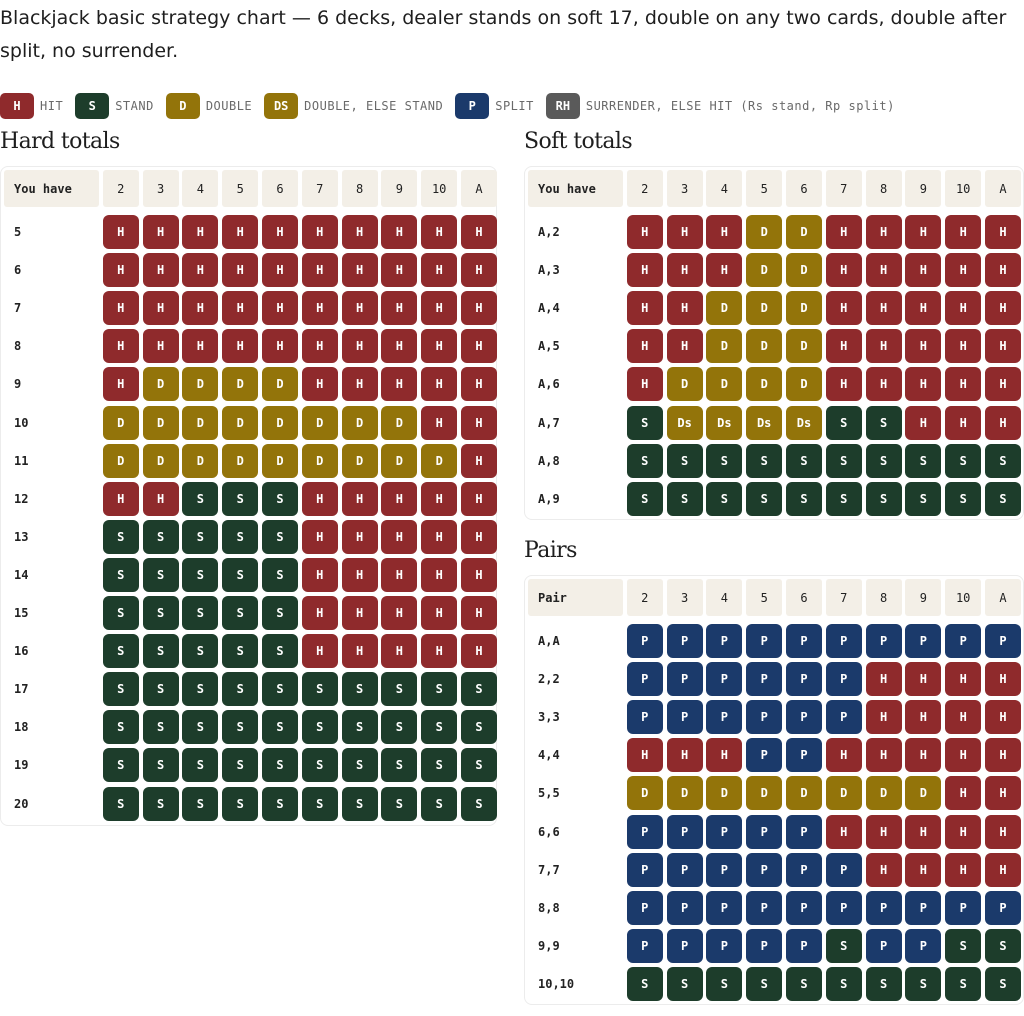  What do you see at coordinates (549, 717) in the screenshot?
I see `row-label: 3,3` at bounding box center [549, 717].